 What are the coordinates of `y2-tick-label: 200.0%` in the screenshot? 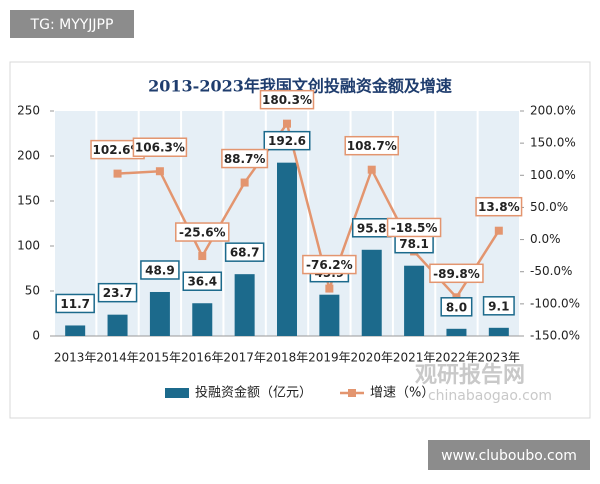 It's located at (553, 111).